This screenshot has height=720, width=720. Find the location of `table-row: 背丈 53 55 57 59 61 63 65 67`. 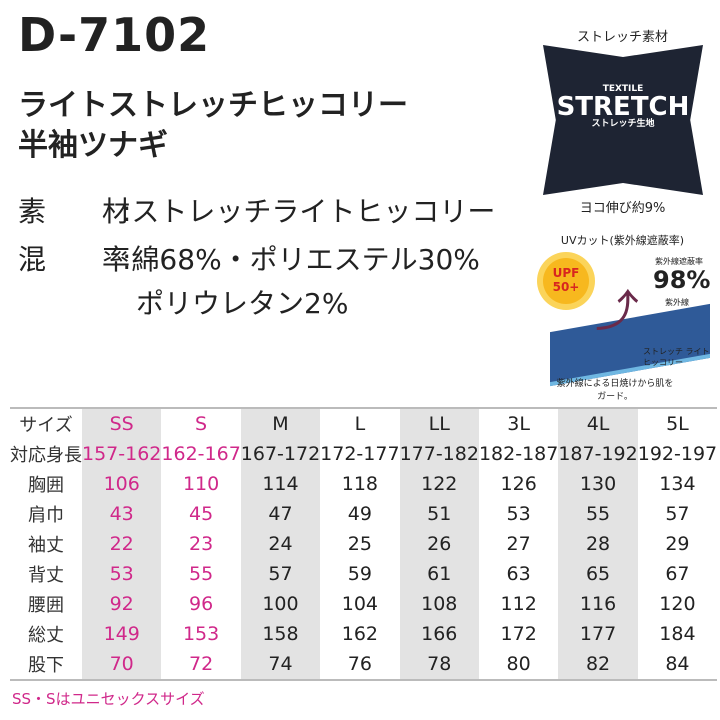

table-row: 背丈 53 55 57 59 61 63 65 67 is located at coordinates (363, 574).